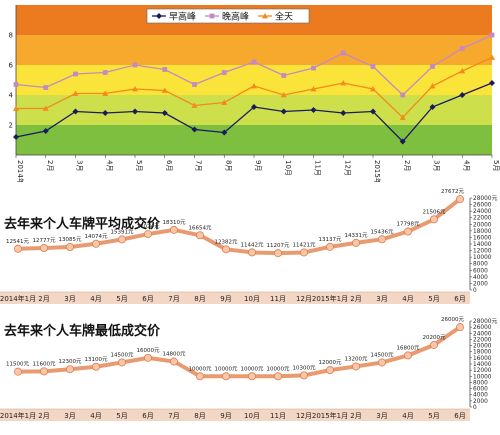 The height and width of the screenshot is (435, 500). What do you see at coordinates (480, 402) in the screenshot?
I see `y-tick-label: 2000` at bounding box center [480, 402].